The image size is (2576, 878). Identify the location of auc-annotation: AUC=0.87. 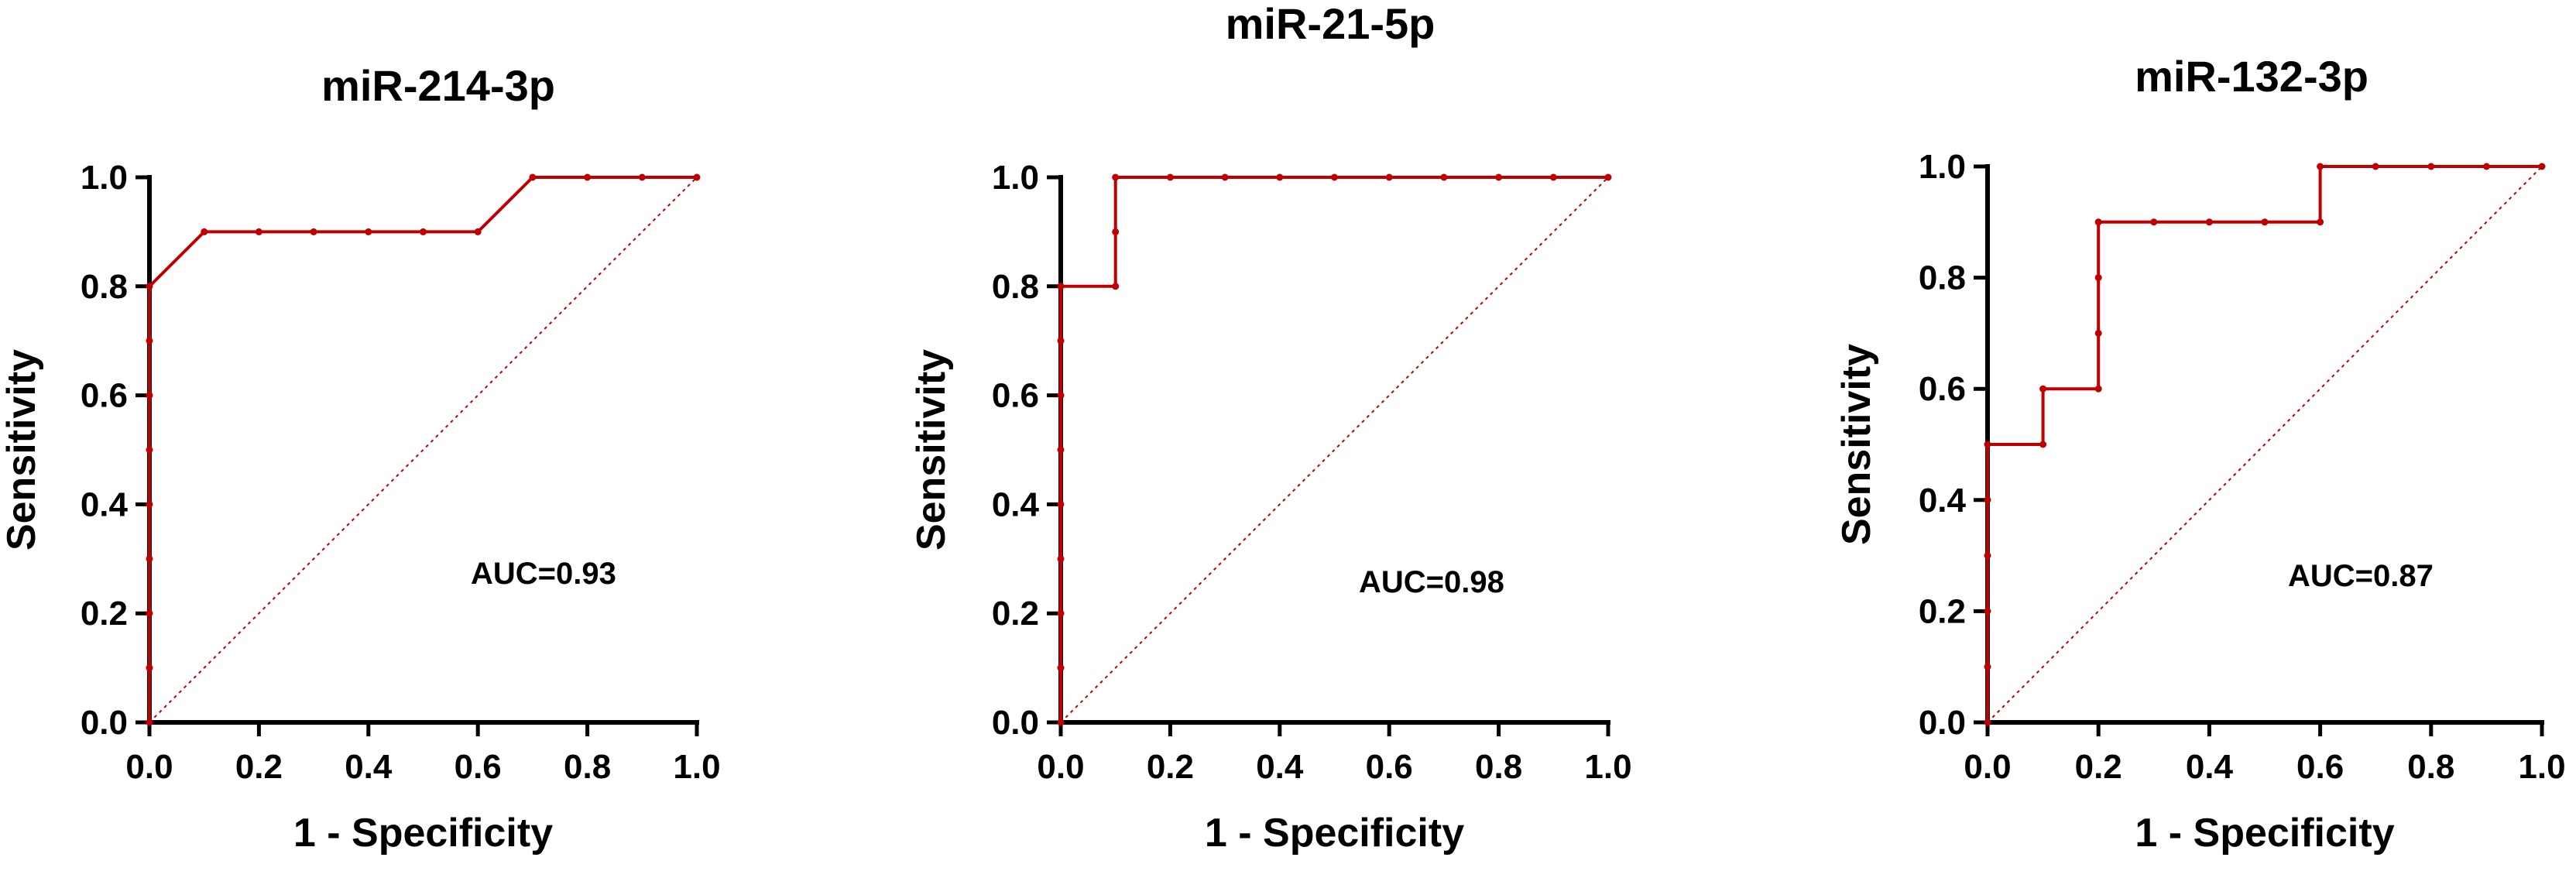
(2361, 576).